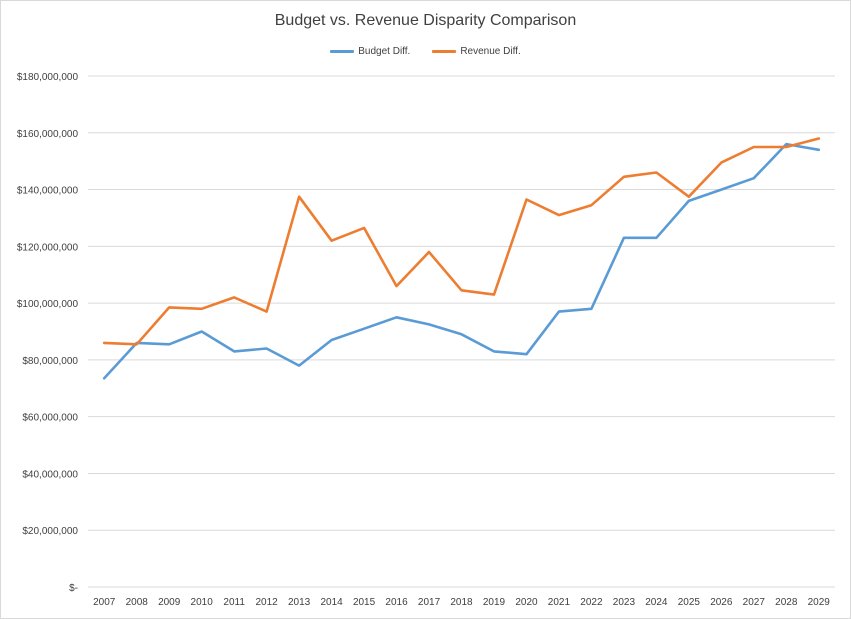  What do you see at coordinates (169, 602) in the screenshot?
I see `x-tick-label: 2009` at bounding box center [169, 602].